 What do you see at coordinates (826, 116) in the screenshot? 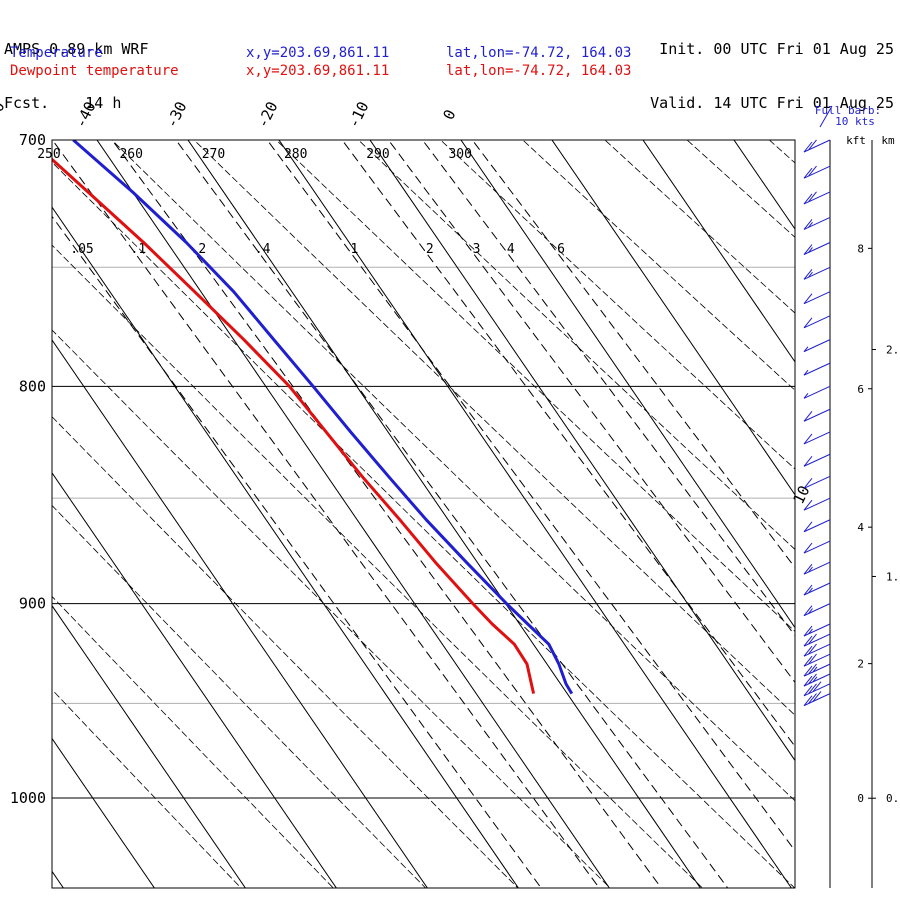
I see `barb-legend-staff` at bounding box center [826, 116].